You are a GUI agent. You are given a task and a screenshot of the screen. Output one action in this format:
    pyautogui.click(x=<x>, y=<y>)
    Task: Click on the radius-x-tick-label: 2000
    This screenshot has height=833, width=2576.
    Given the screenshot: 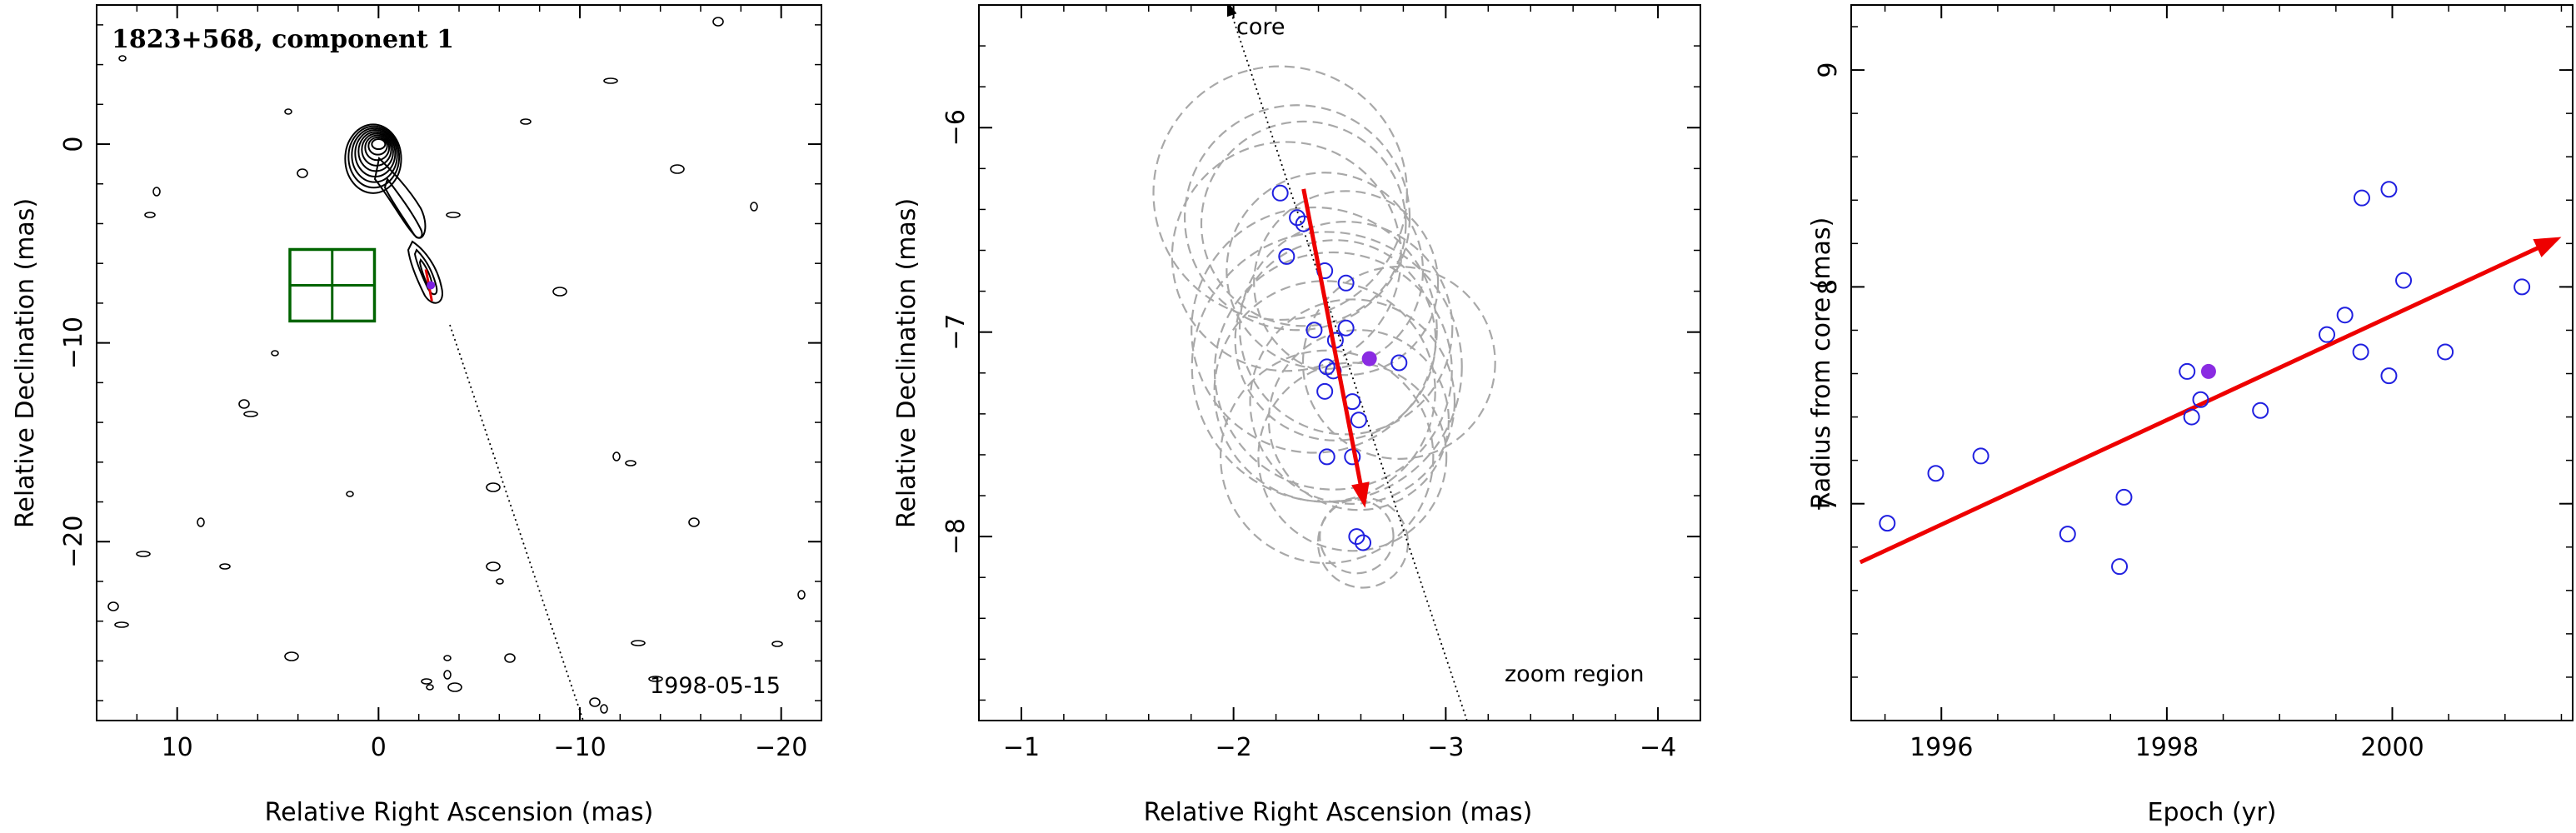 What is the action you would take?
    pyautogui.click(x=2392, y=747)
    